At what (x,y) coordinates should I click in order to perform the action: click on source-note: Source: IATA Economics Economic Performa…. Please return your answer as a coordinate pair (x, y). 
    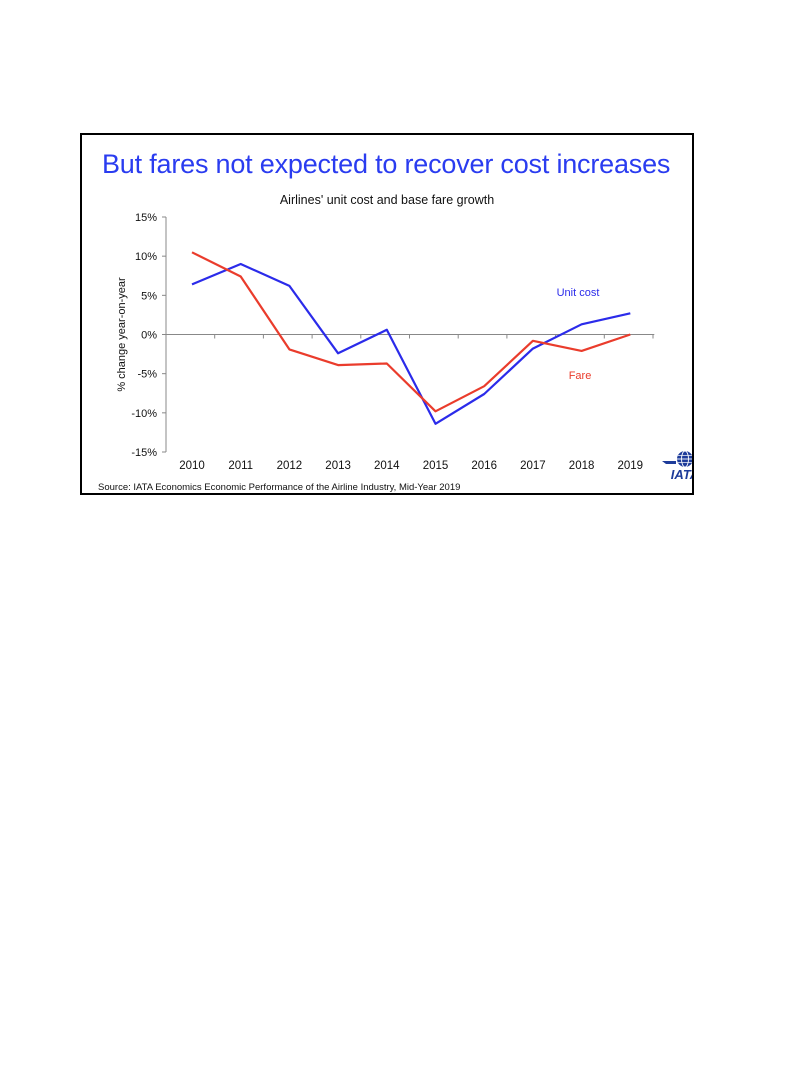
    Looking at the image, I should click on (279, 487).